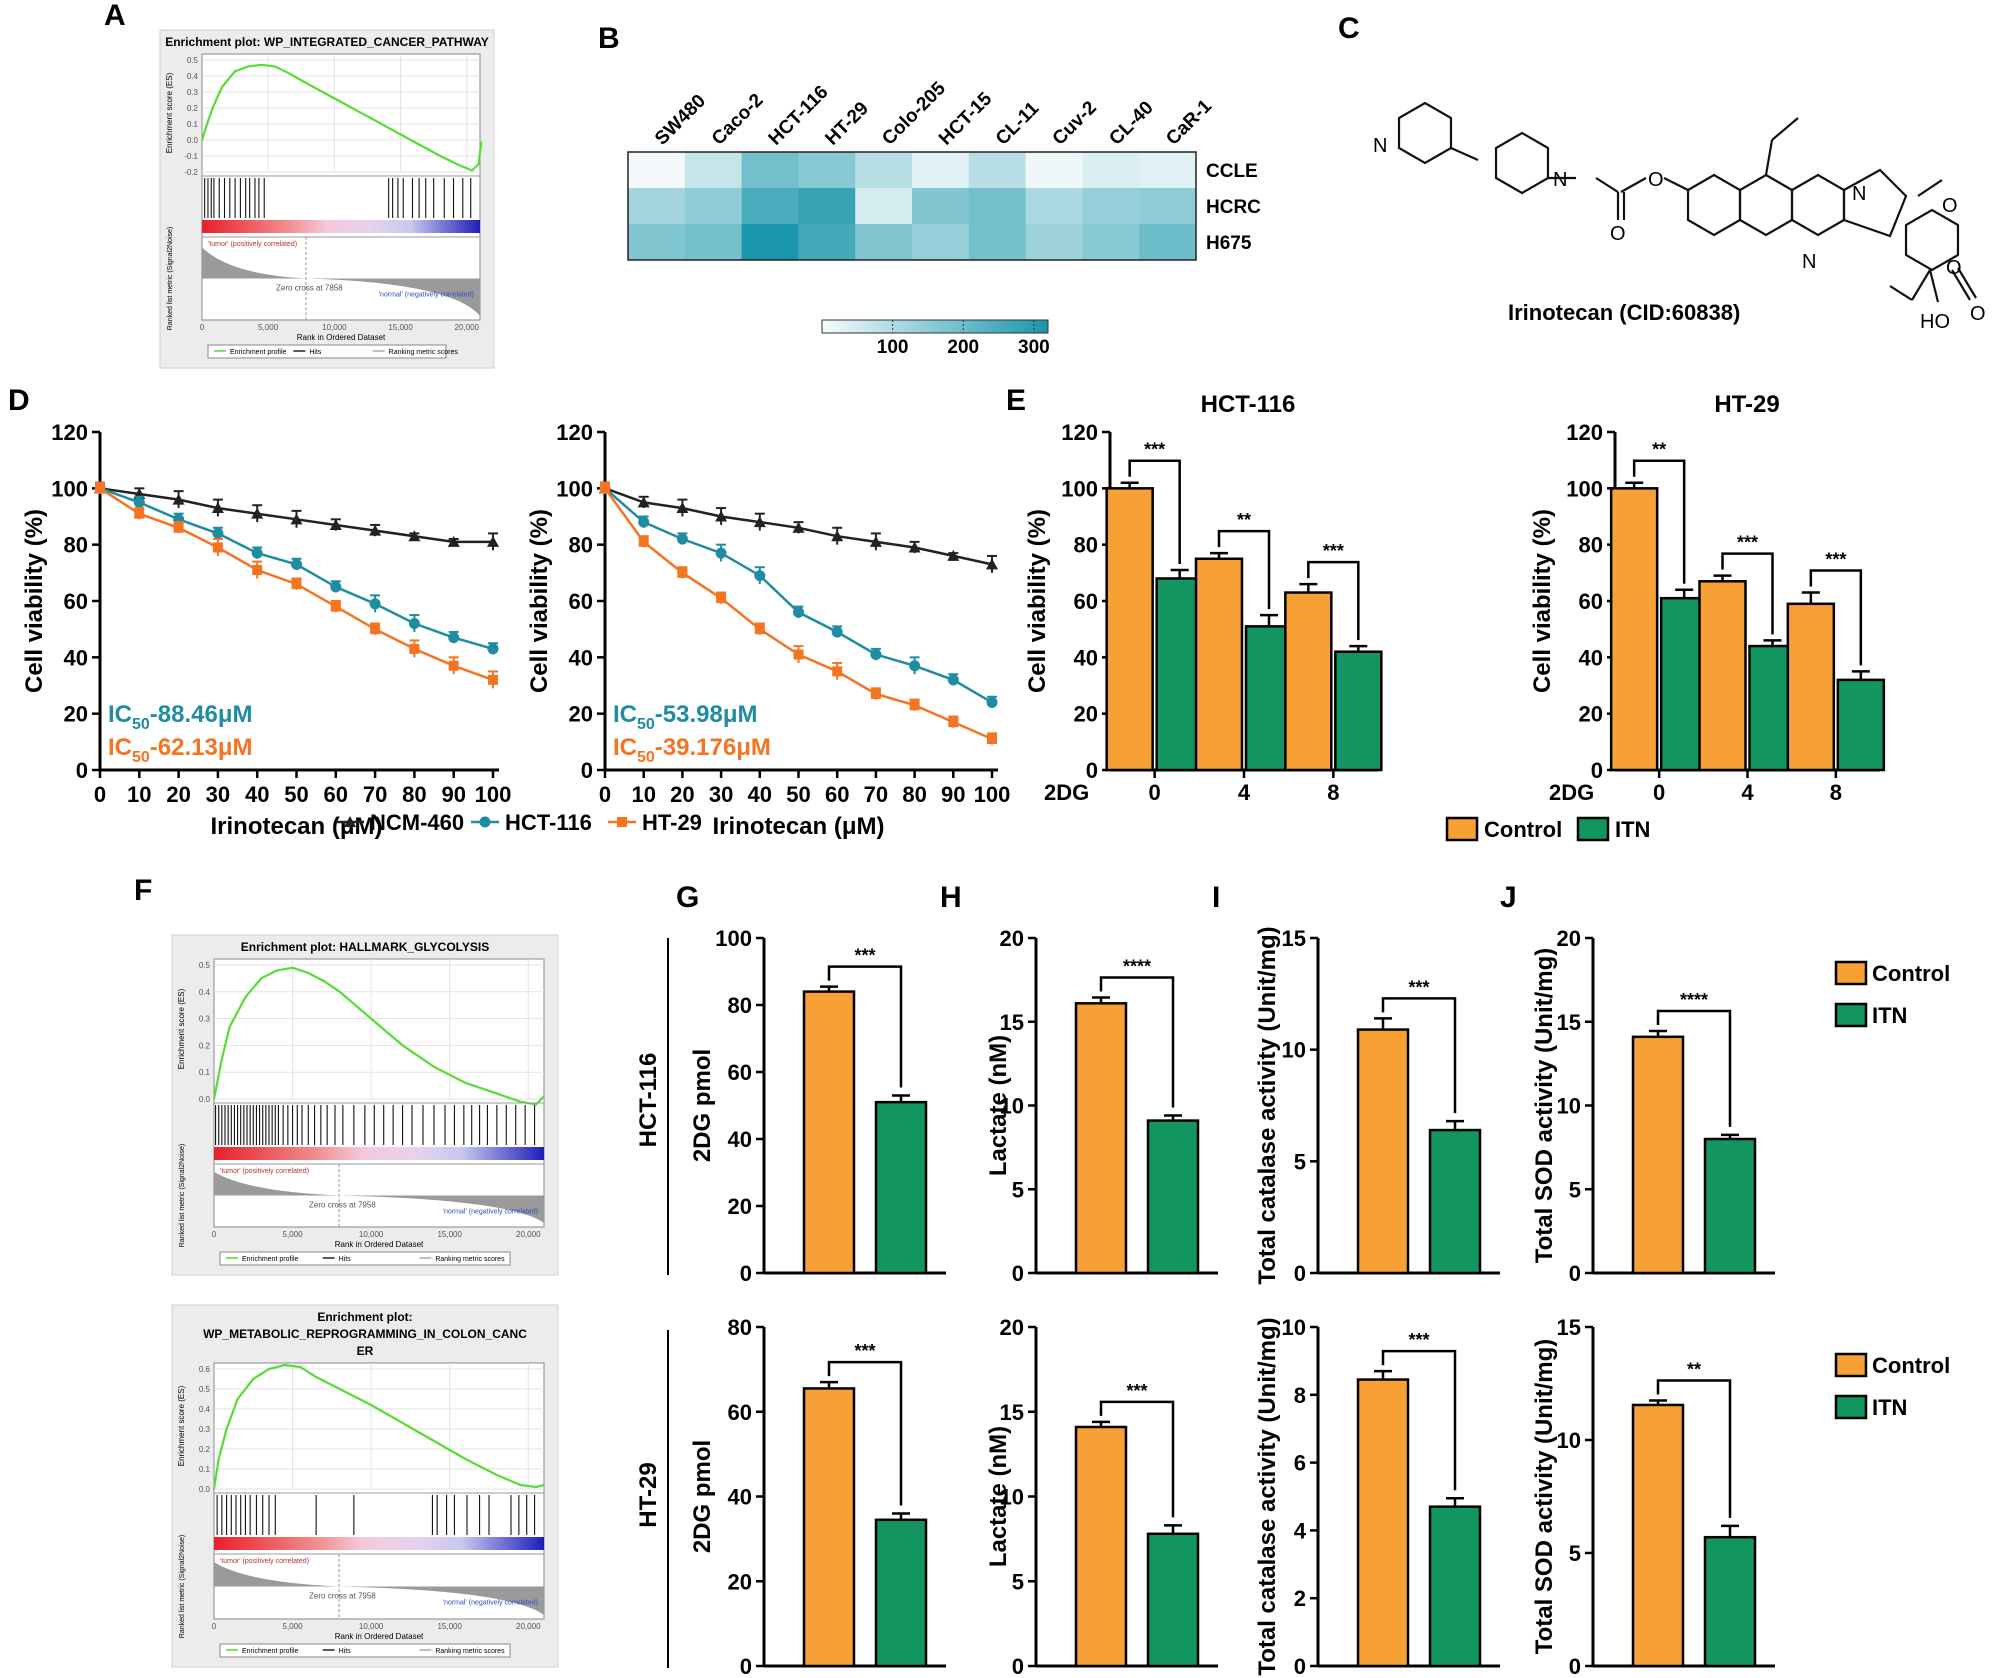  I want to click on x-tick-label: 70, so click(375, 794).